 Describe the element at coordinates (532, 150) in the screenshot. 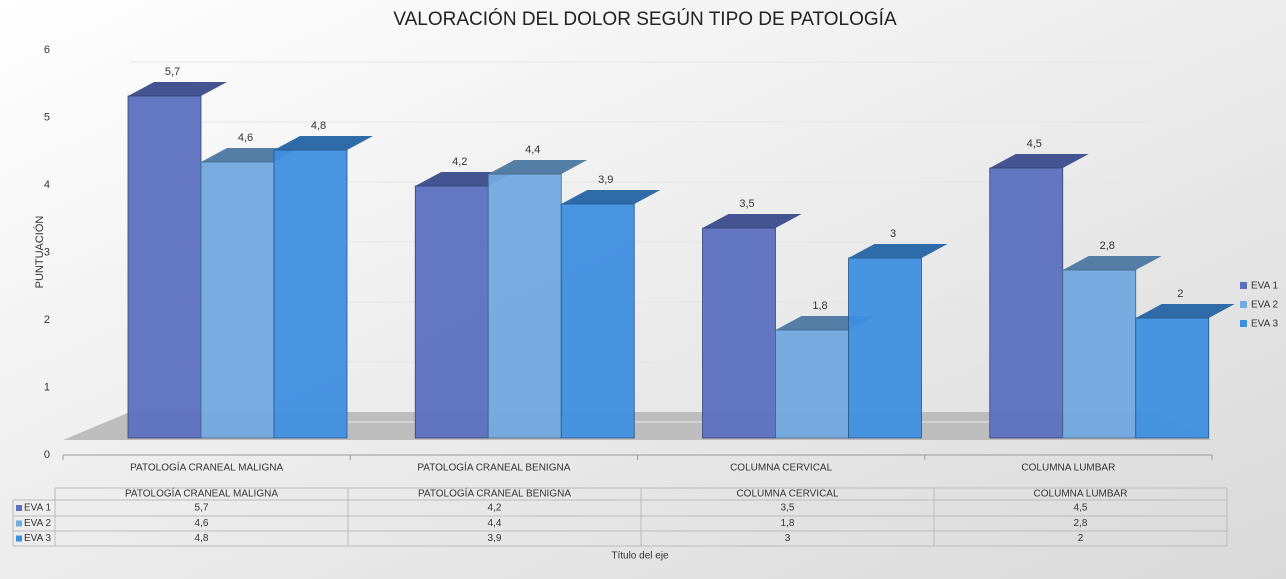

I see `data-label: 4,4` at that location.